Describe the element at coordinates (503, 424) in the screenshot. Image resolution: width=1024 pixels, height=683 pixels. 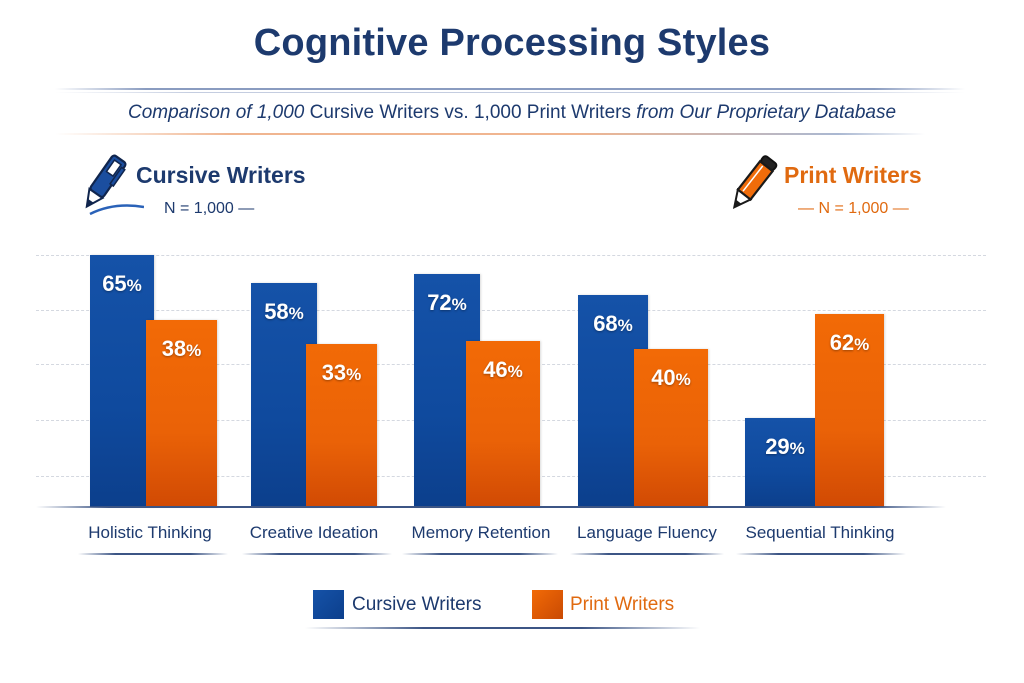
I see `bar-print-memory-retention: 46%` at that location.